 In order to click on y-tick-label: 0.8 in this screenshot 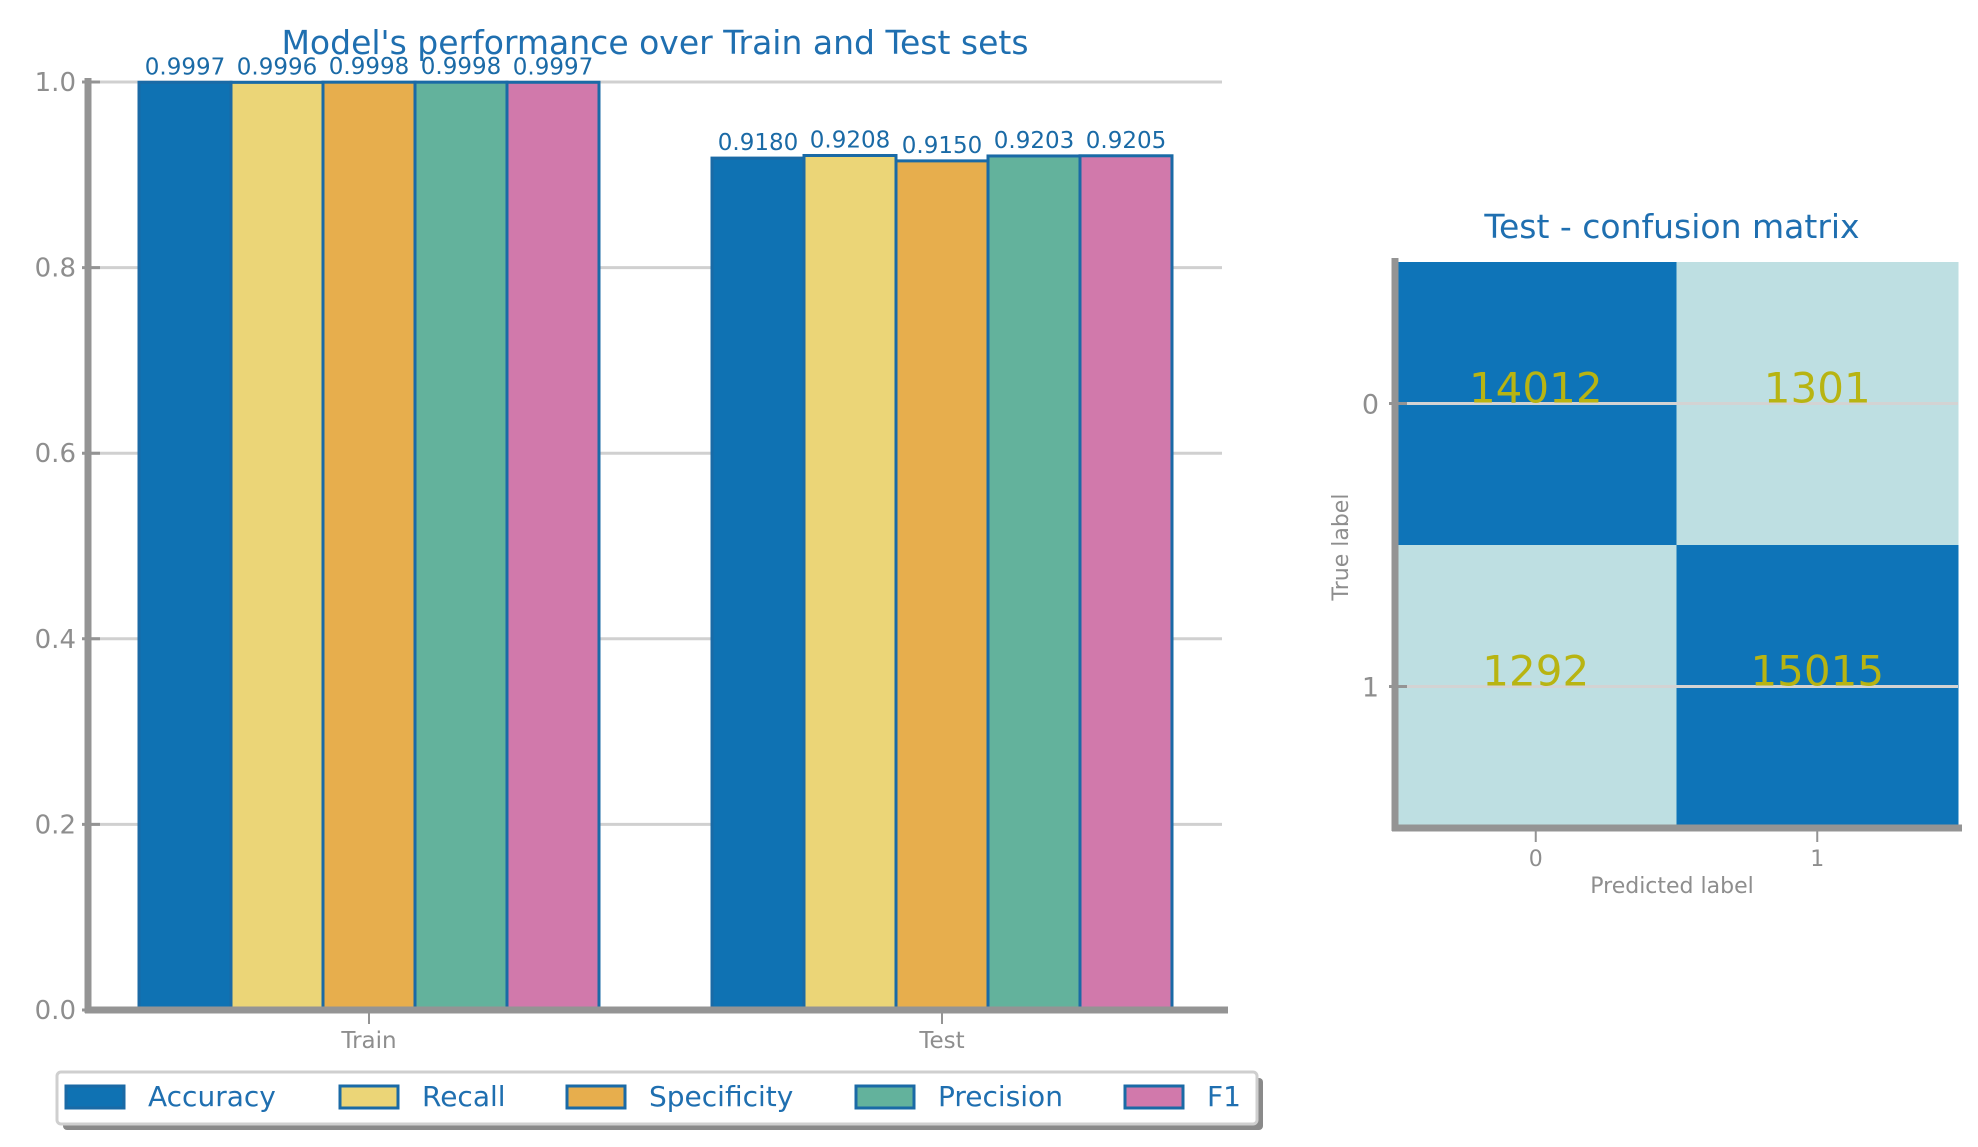, I will do `click(55, 269)`.